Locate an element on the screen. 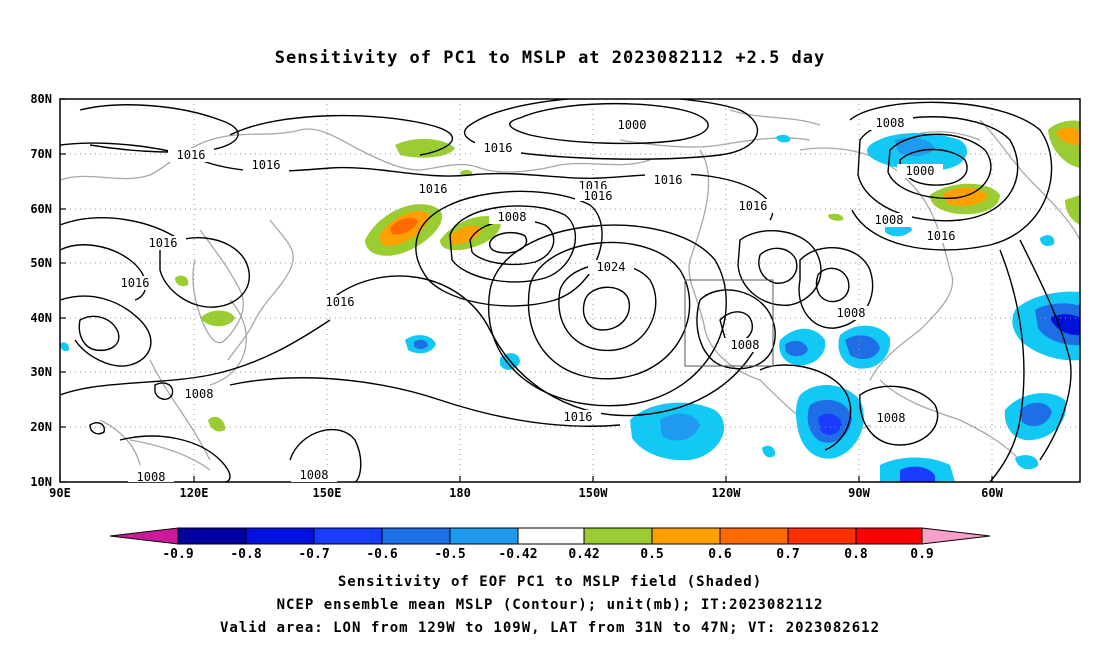  colorbar-label: 0.42 is located at coordinates (583, 554).